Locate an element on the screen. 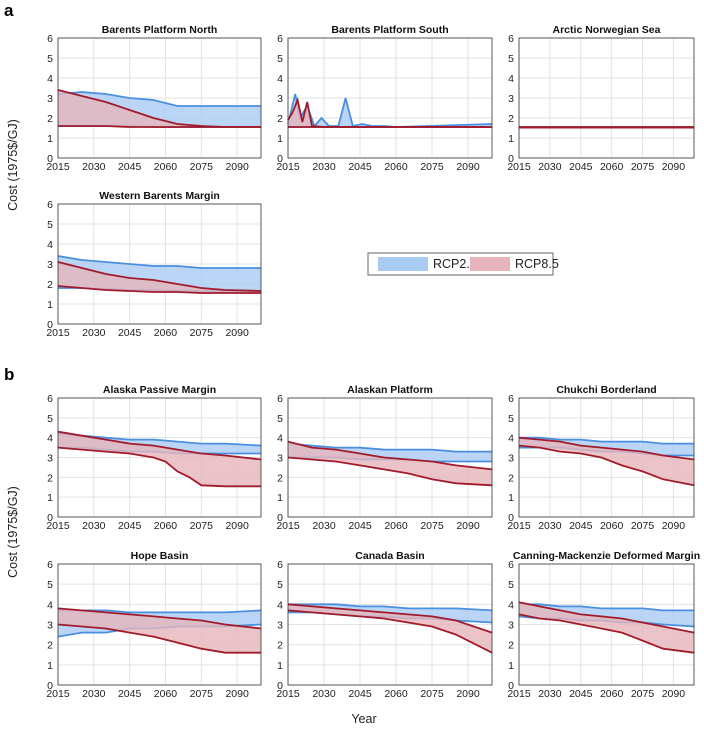 The height and width of the screenshot is (729, 704). chart-title: Alaska Passive Margin is located at coordinates (159, 390).